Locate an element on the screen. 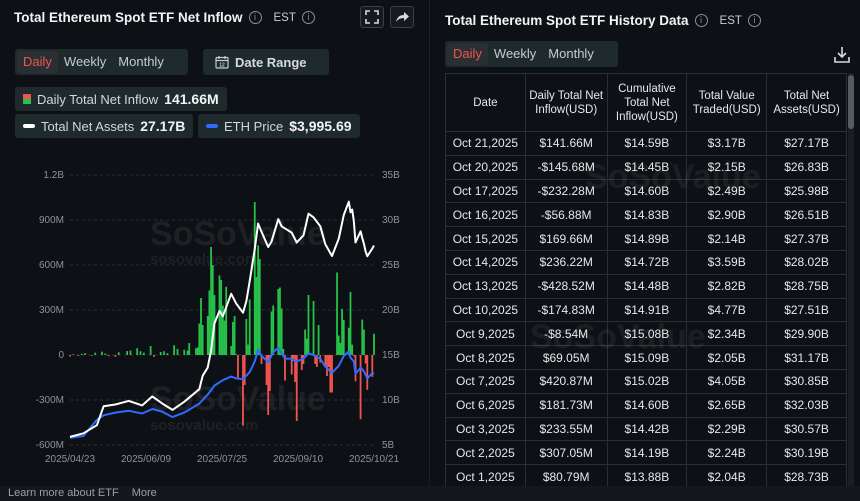  table-scrollbar is located at coordinates (851, 279).